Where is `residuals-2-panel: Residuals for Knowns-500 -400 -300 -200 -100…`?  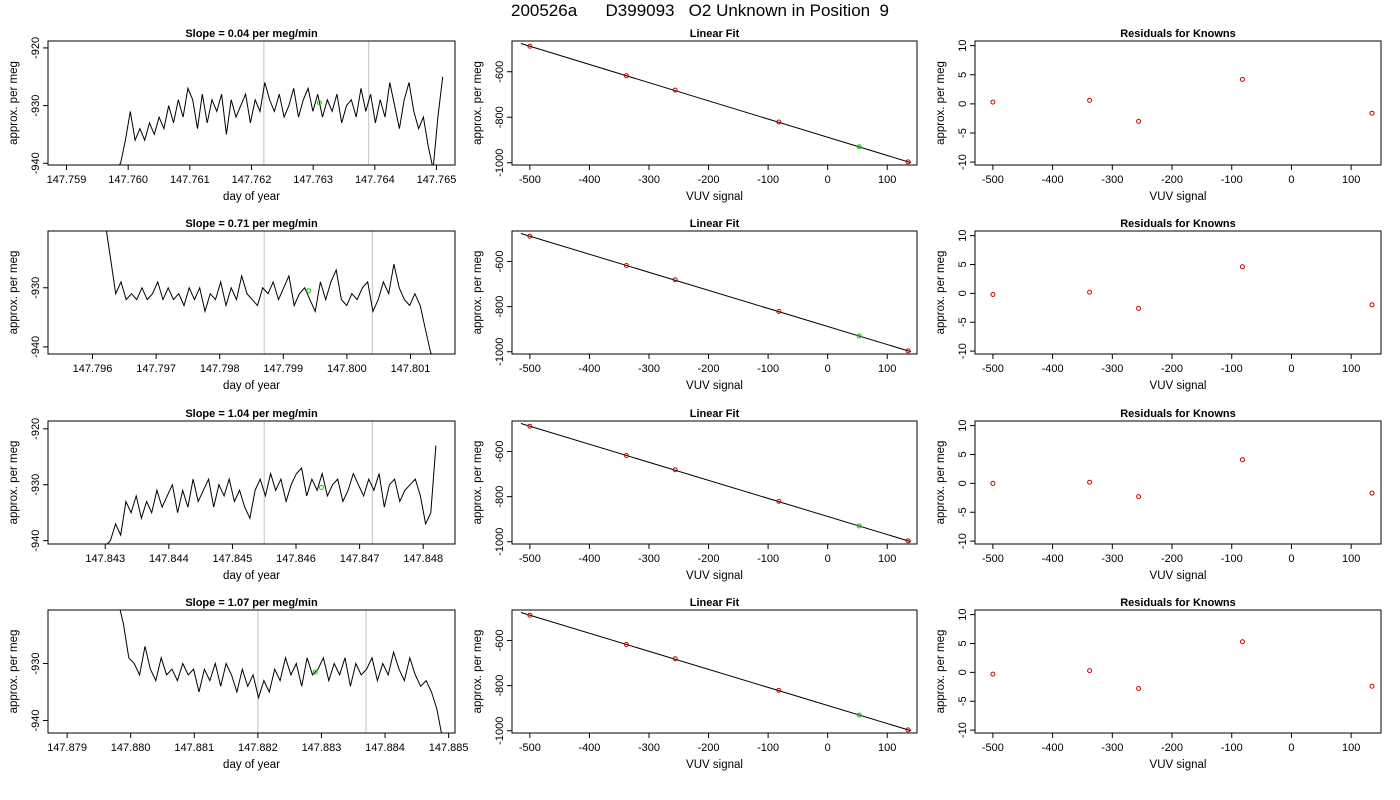 residuals-2-panel: Residuals for Knowns-500 -400 -300 -200 -100… is located at coordinates (1158, 305).